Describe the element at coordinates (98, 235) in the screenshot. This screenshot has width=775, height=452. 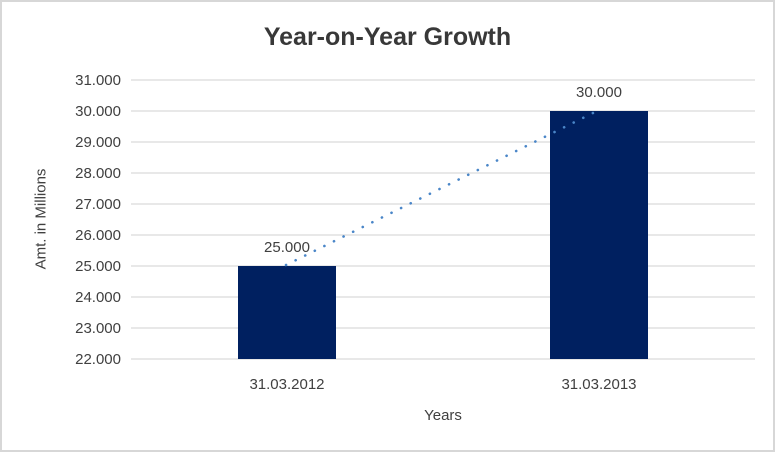
I see `y-tick-label: 26.000` at that location.